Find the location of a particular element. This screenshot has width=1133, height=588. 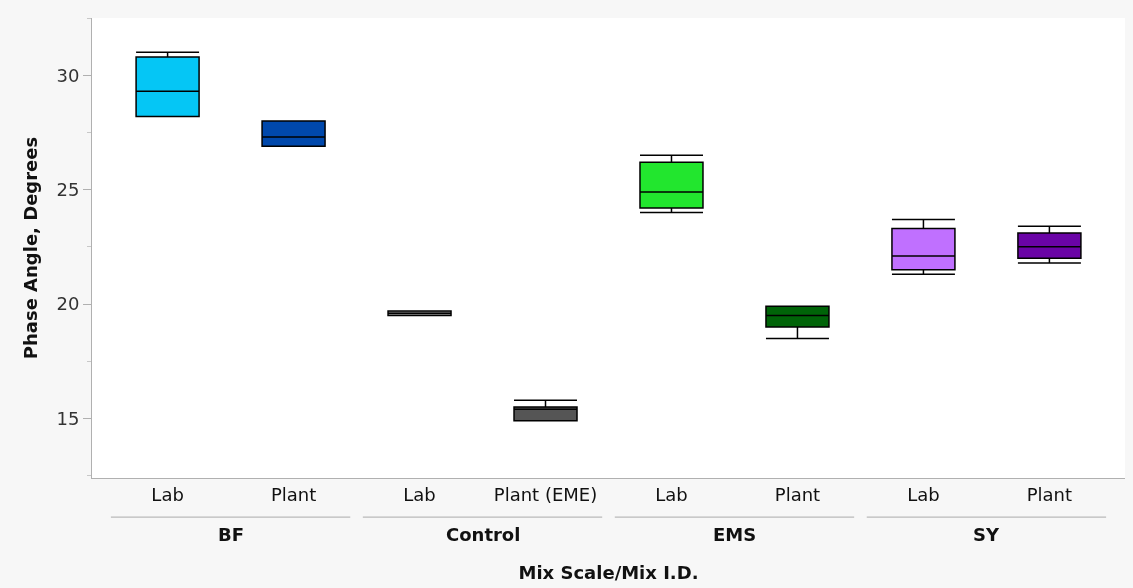

y-tick-label: 20 is located at coordinates (68, 304).